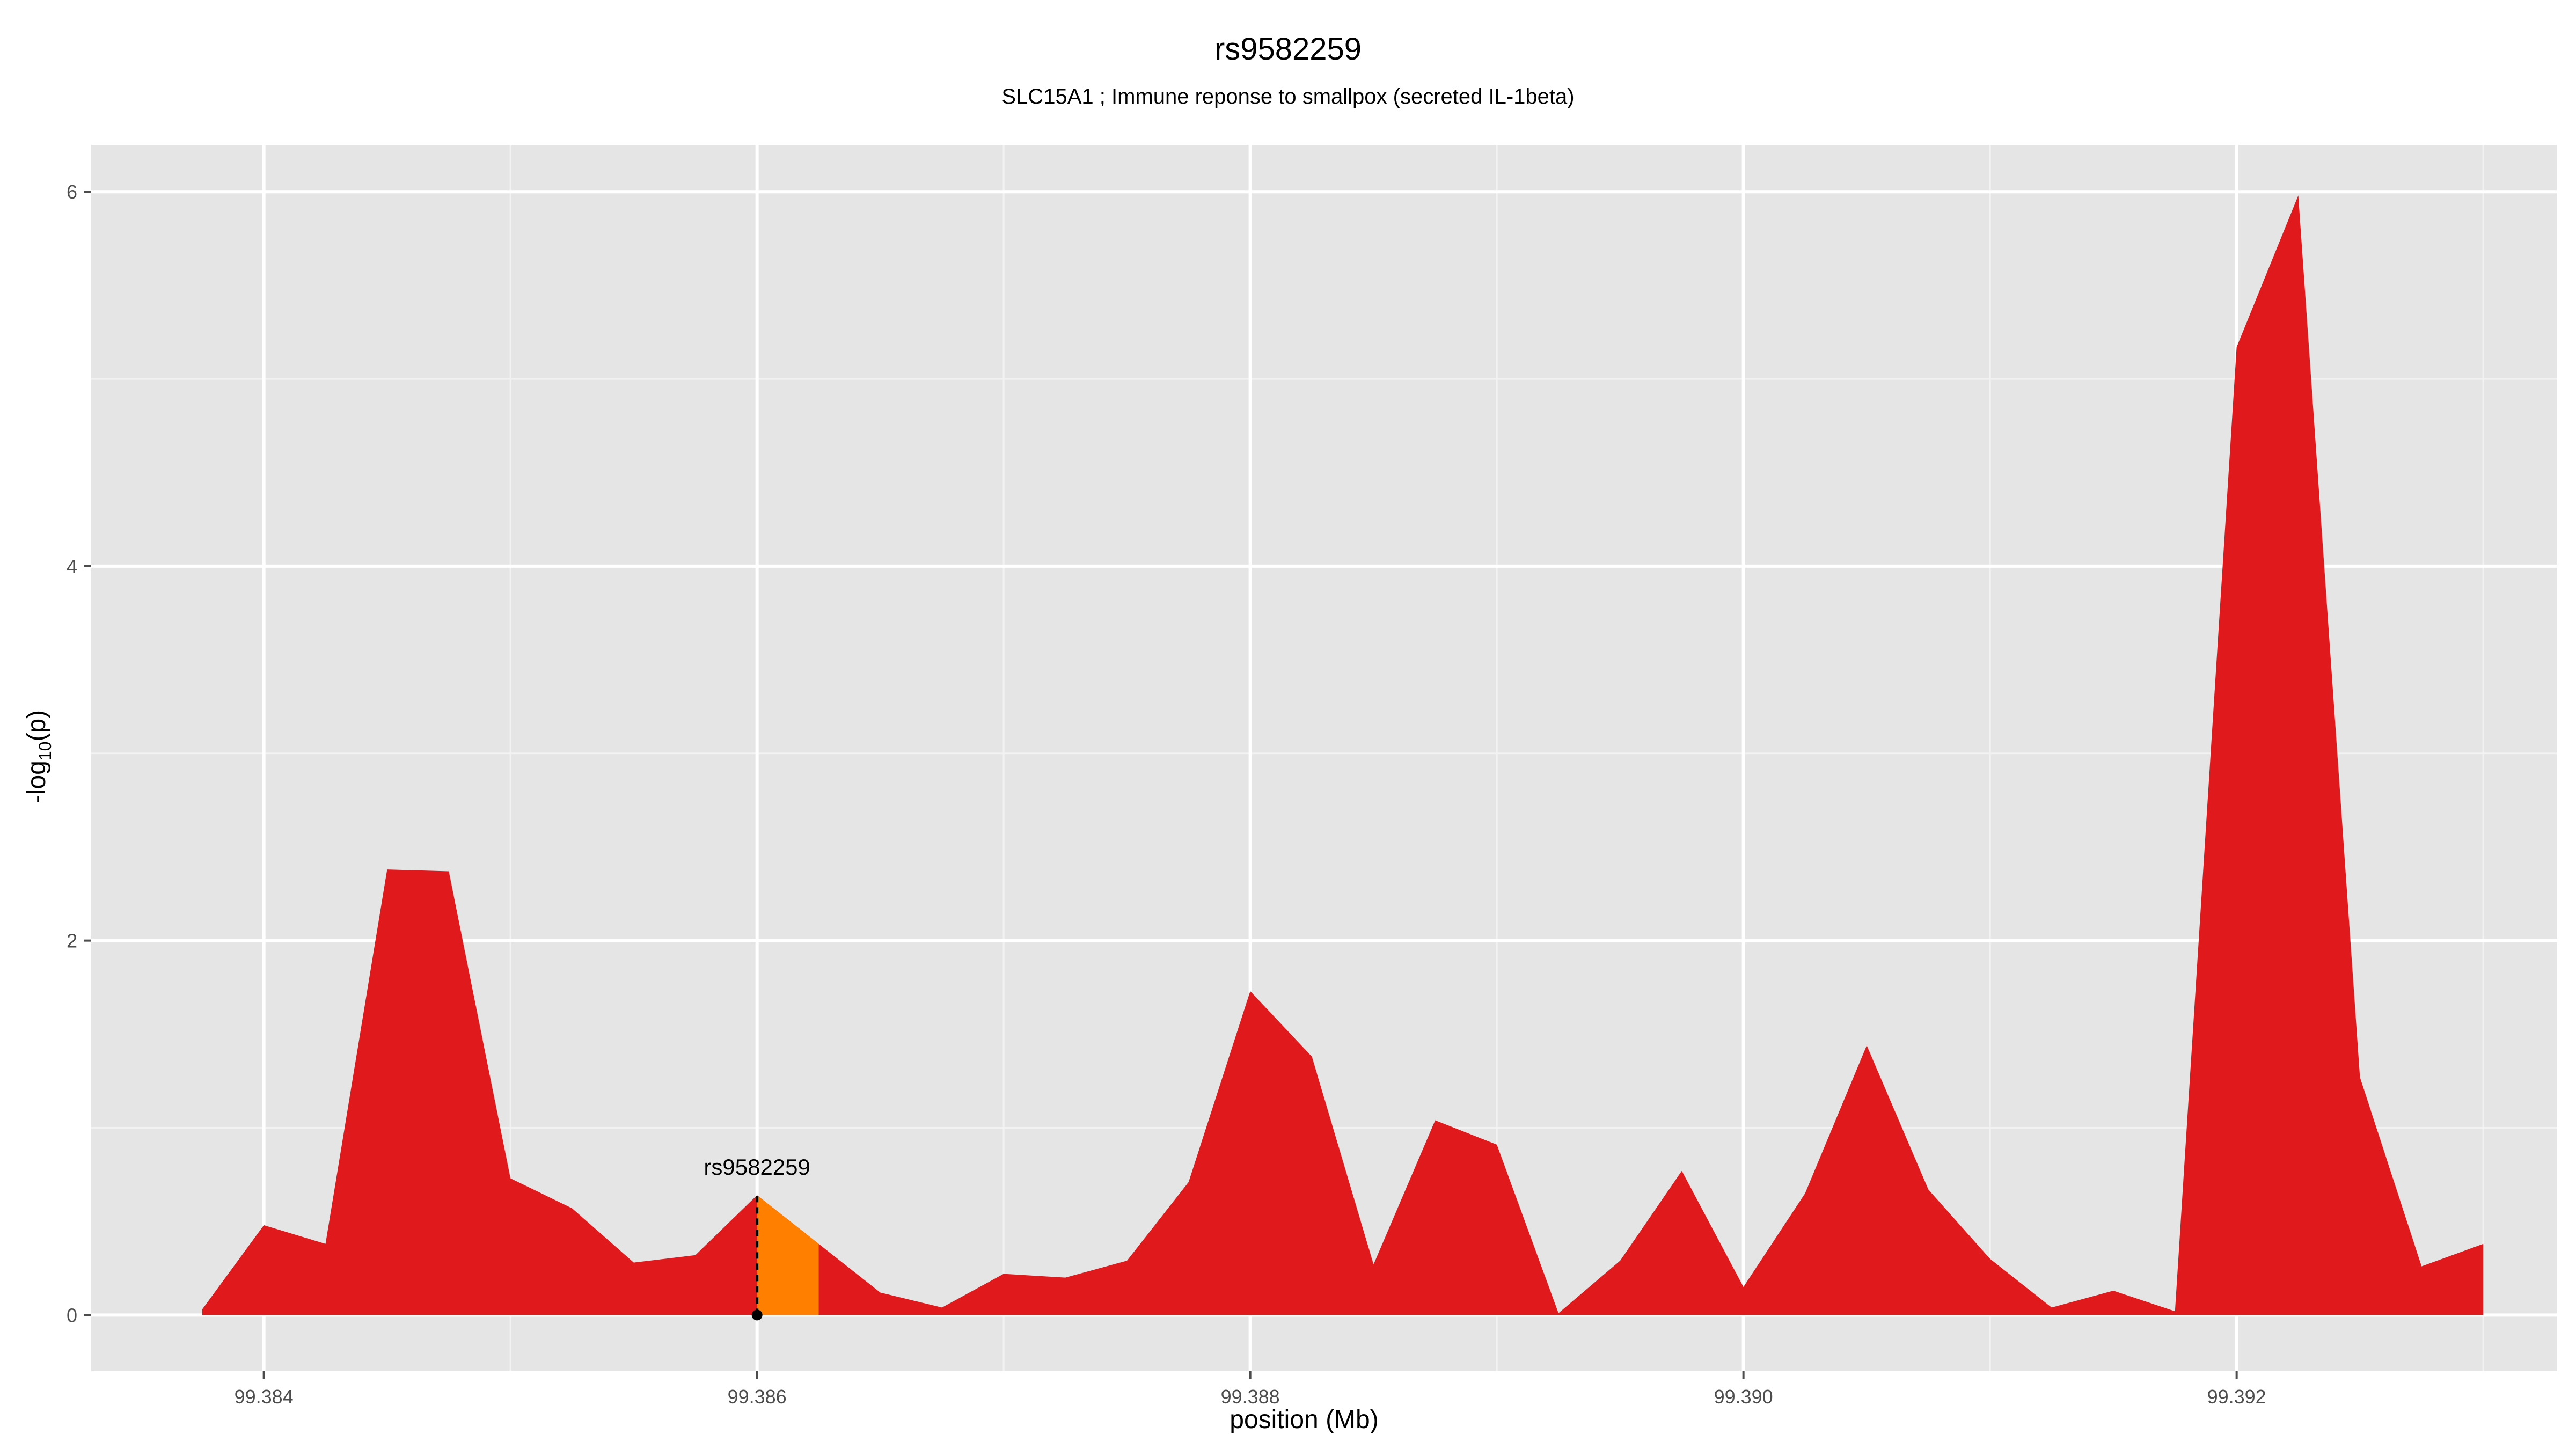  What do you see at coordinates (39, 756) in the screenshot?
I see `y-axis-label: -log10(p)` at bounding box center [39, 756].